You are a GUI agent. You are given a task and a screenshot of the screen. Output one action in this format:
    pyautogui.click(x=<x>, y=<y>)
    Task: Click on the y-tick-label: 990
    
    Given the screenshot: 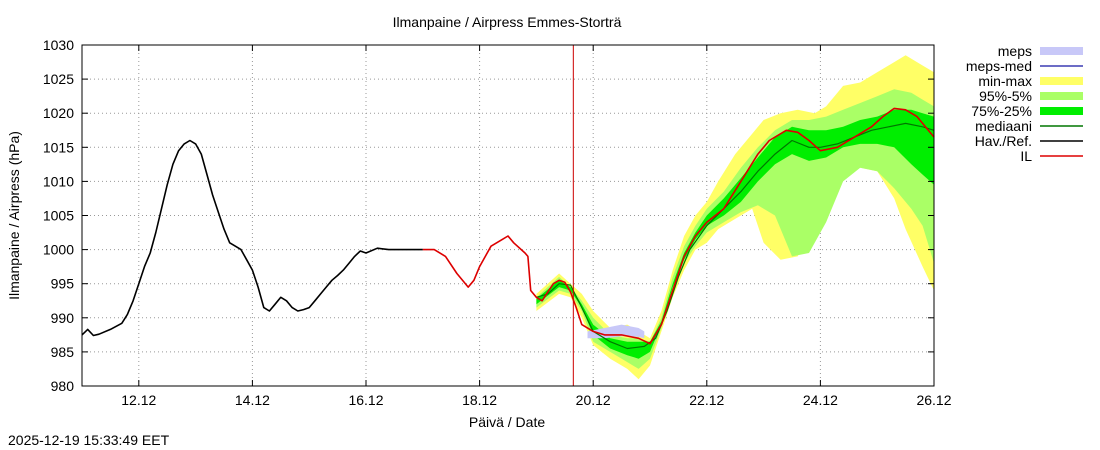 What is the action you would take?
    pyautogui.click(x=63, y=318)
    